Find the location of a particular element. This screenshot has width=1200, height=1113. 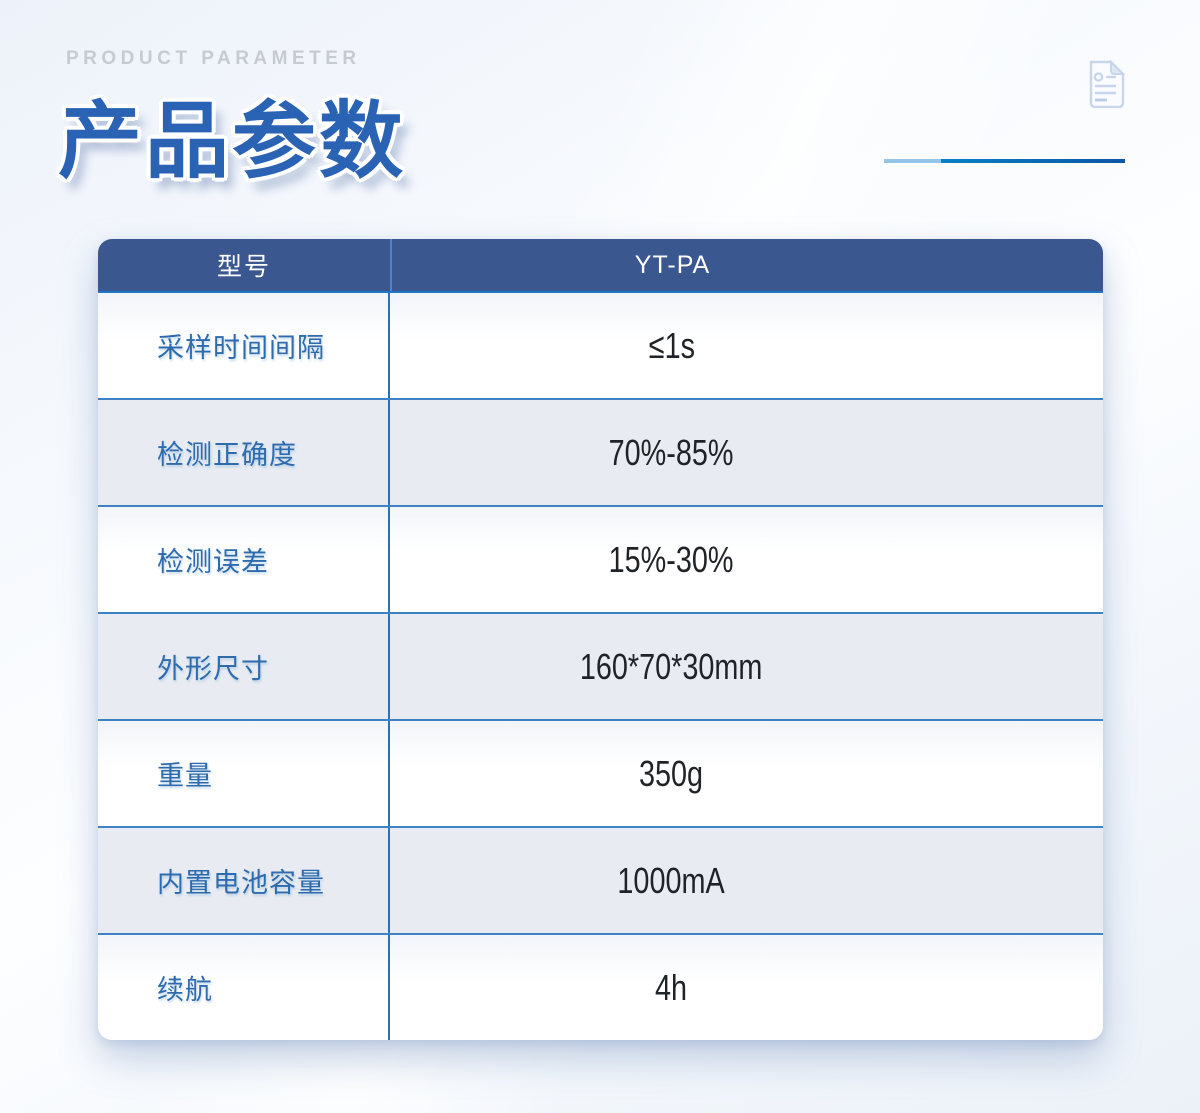

row-value: 160*70*30mm is located at coordinates (746, 666).